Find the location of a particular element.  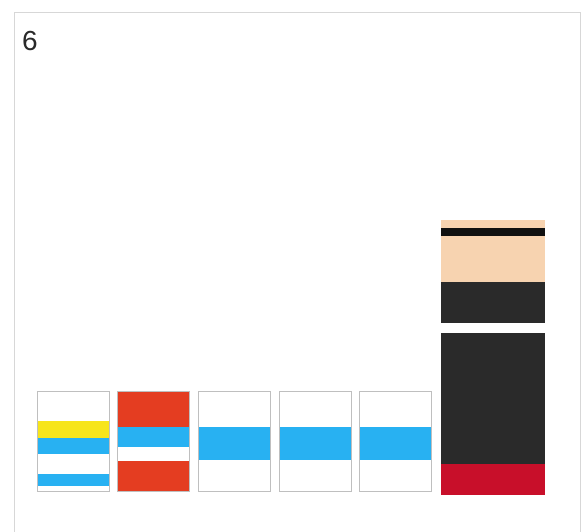

card-number: 6 is located at coordinates (30, 40).